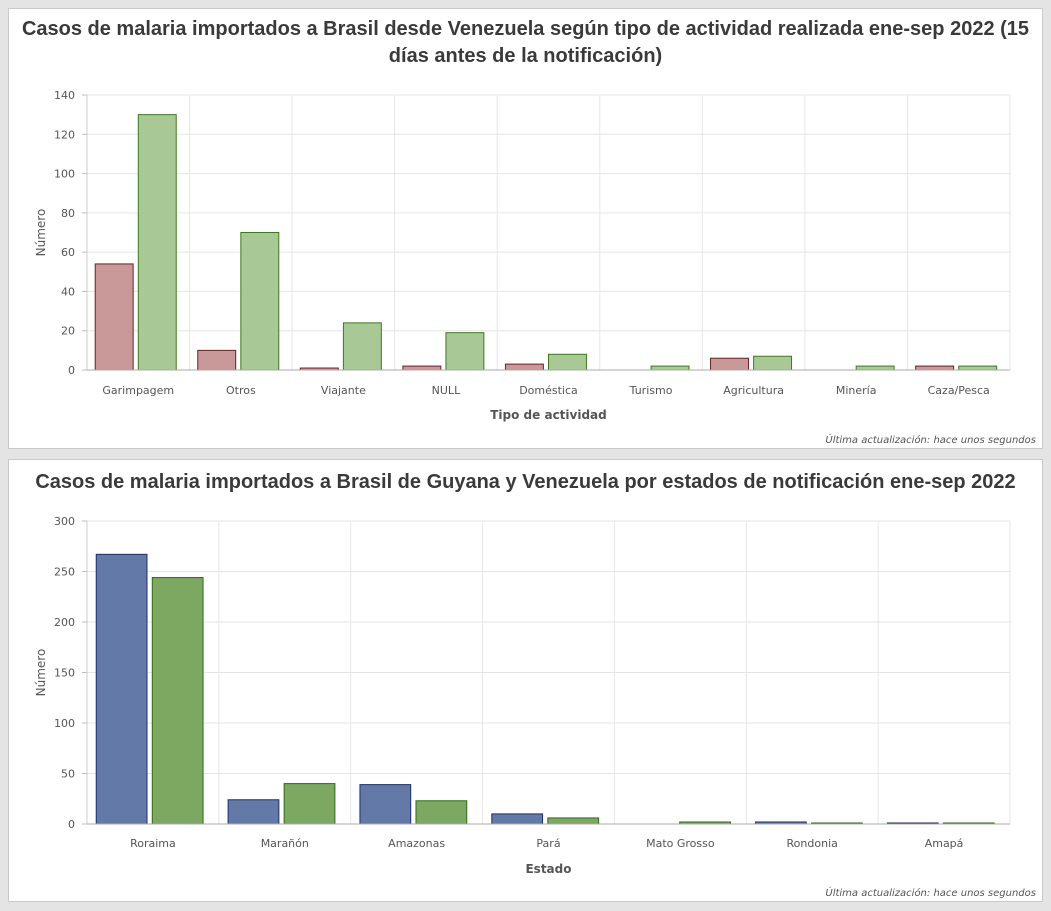 Image resolution: width=1051 pixels, height=911 pixels. What do you see at coordinates (959, 390) in the screenshot?
I see `x-tick-label: Caza/Pesca` at bounding box center [959, 390].